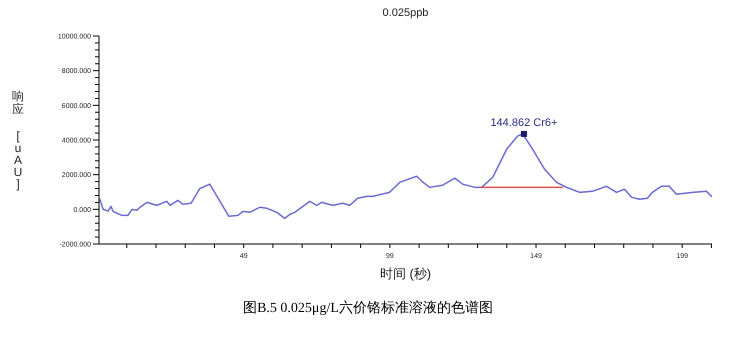 This screenshot has height=346, width=736. Describe the element at coordinates (18, 140) in the screenshot. I see `y-axis-title: 响应 [uAU]` at that location.